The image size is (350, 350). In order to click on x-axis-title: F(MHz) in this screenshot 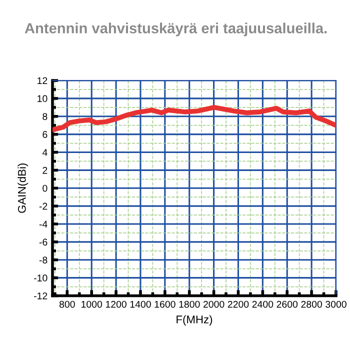, I will do `click(194, 320)`.